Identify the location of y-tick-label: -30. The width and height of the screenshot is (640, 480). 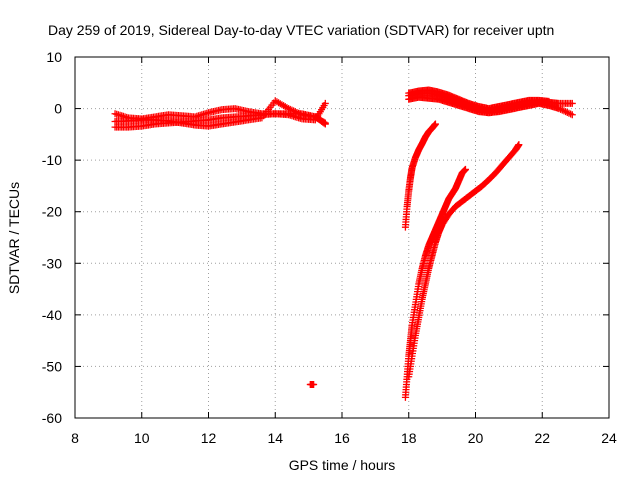
(52, 263).